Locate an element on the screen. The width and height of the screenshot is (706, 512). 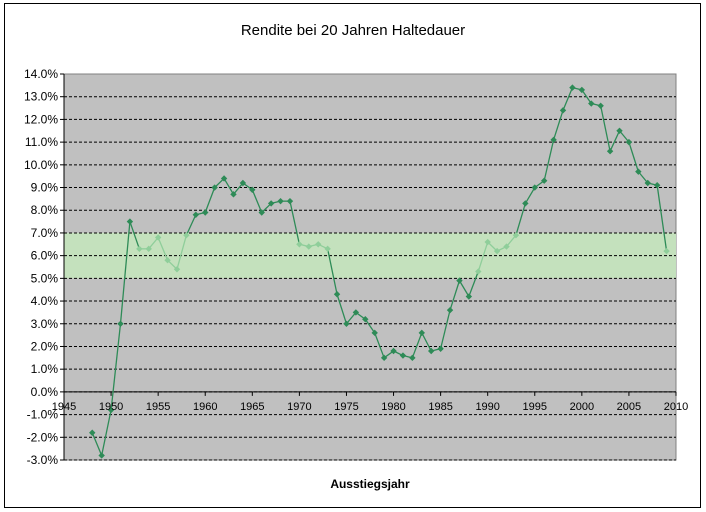
x-tick-label: 1960 is located at coordinates (205, 407).